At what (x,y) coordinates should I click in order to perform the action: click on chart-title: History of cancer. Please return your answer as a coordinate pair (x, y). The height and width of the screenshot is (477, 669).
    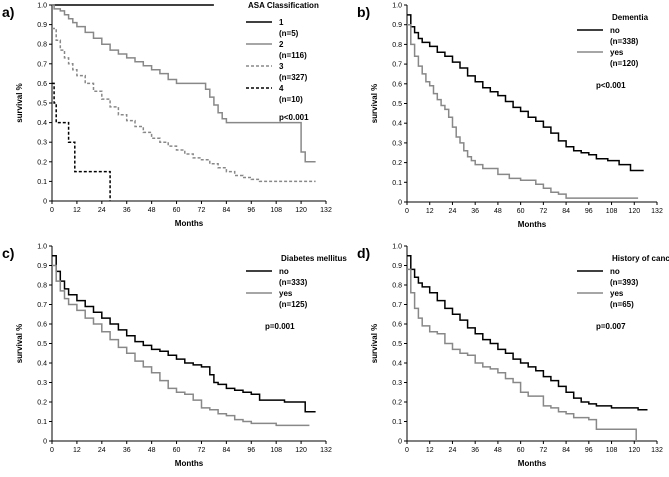
    Looking at the image, I should click on (640, 258).